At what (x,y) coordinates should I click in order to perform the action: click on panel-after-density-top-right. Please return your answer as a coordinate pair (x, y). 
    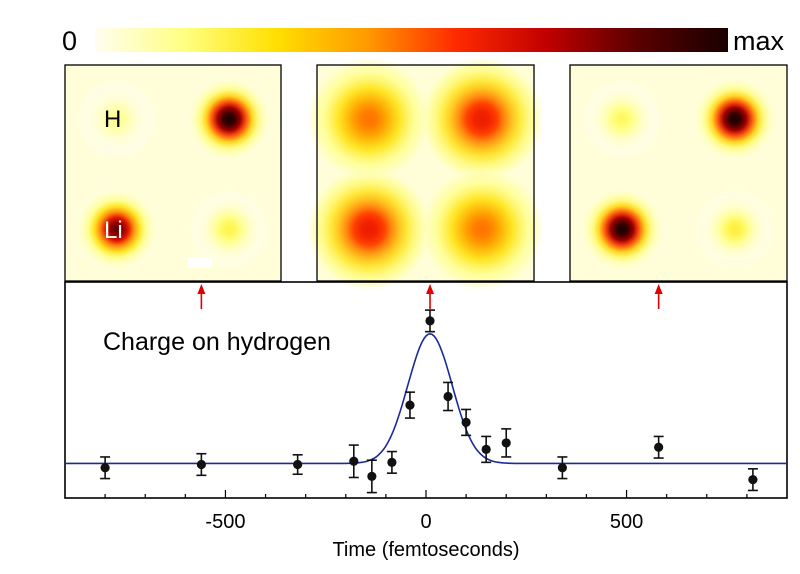
    Looking at the image, I should click on (734, 119).